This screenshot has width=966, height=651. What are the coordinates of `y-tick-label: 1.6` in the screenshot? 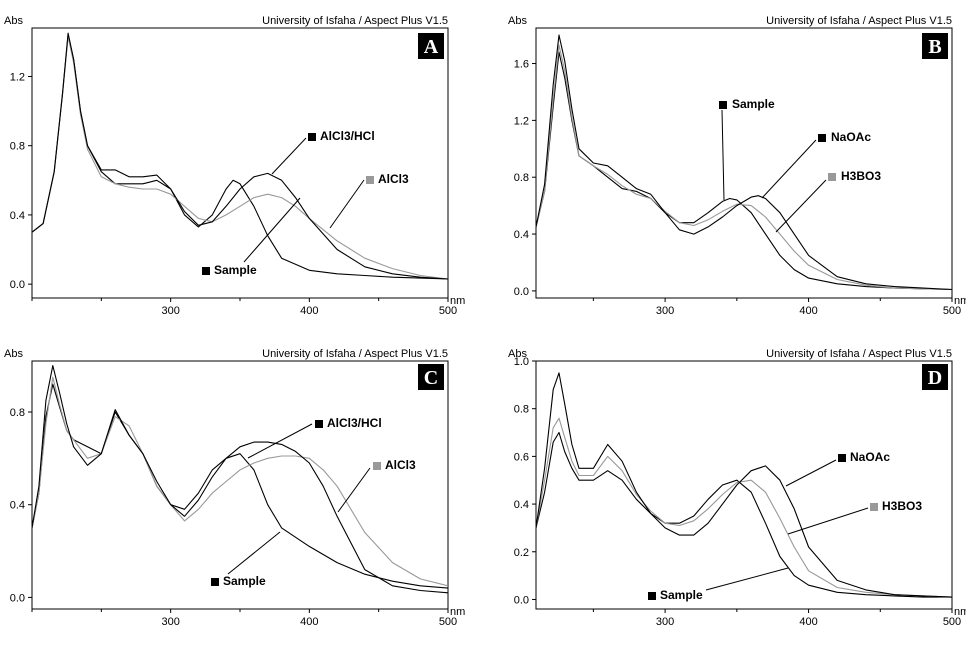 It's located at (521, 65).